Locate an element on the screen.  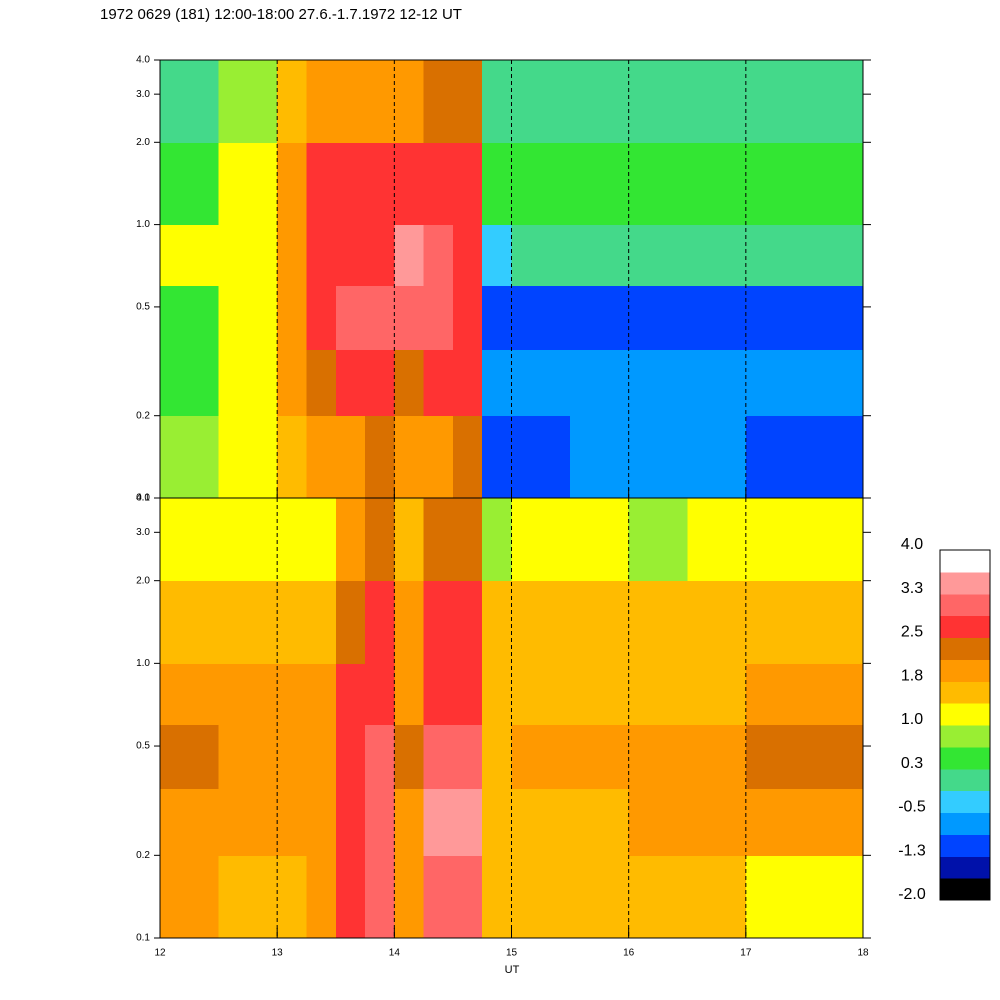
colorbar-tick-label: 0.3 is located at coordinates (912, 763).